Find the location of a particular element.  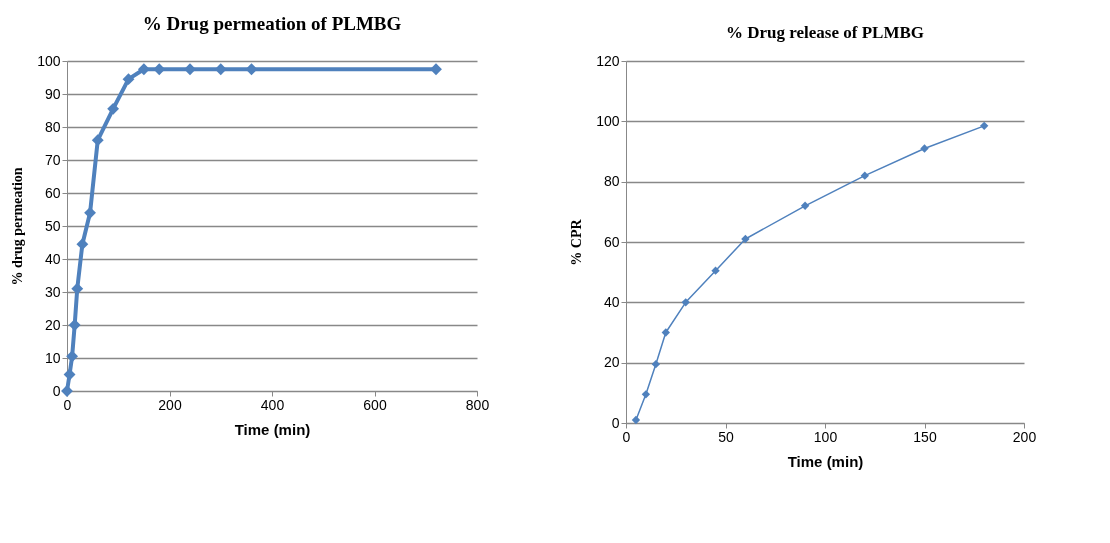

x-tick-label: 600 is located at coordinates (375, 404).